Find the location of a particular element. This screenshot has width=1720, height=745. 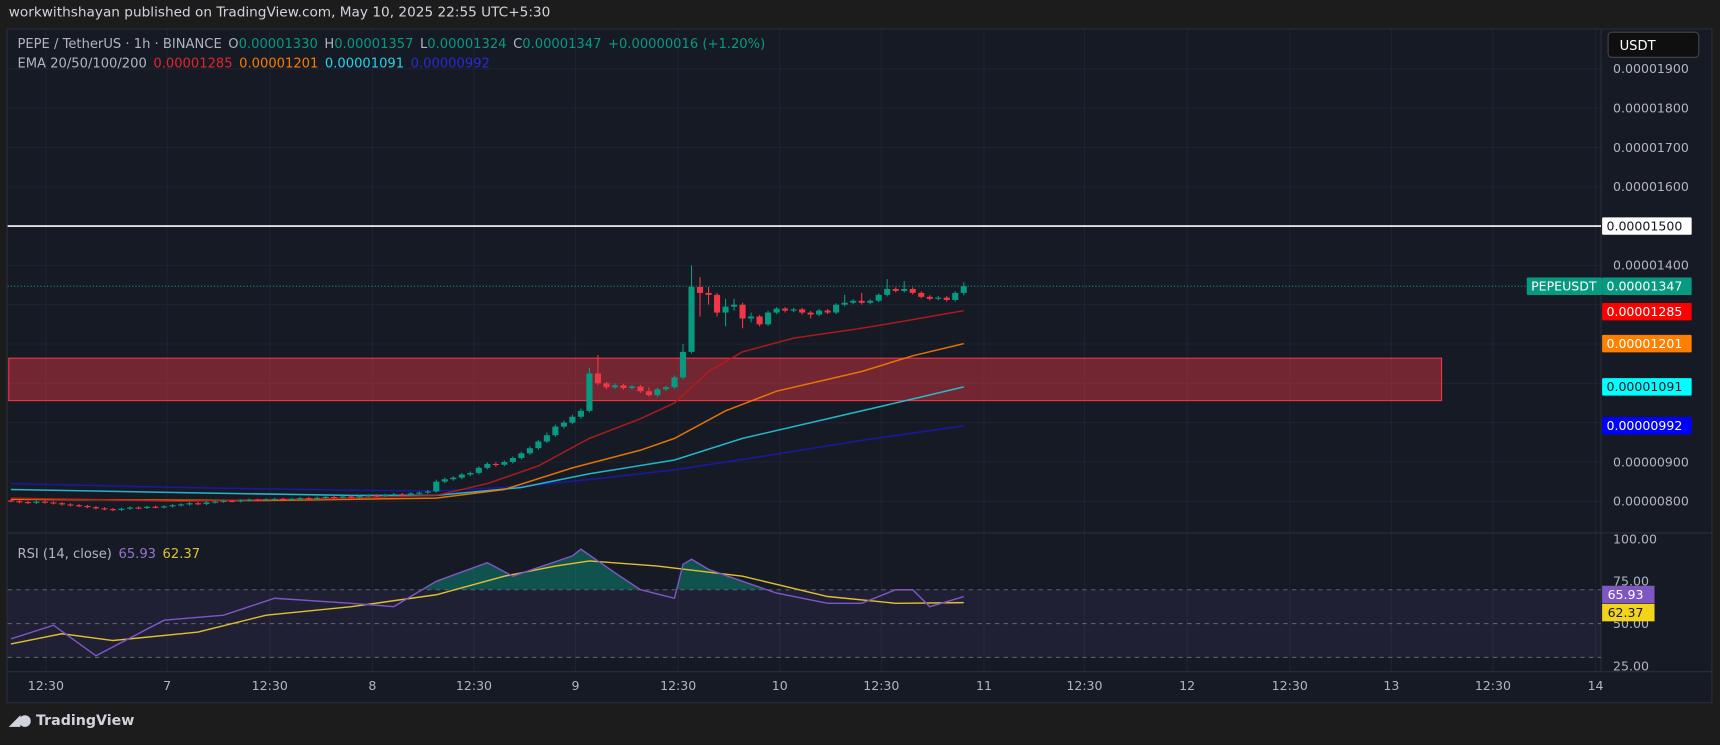

close-label: C is located at coordinates (518, 44).